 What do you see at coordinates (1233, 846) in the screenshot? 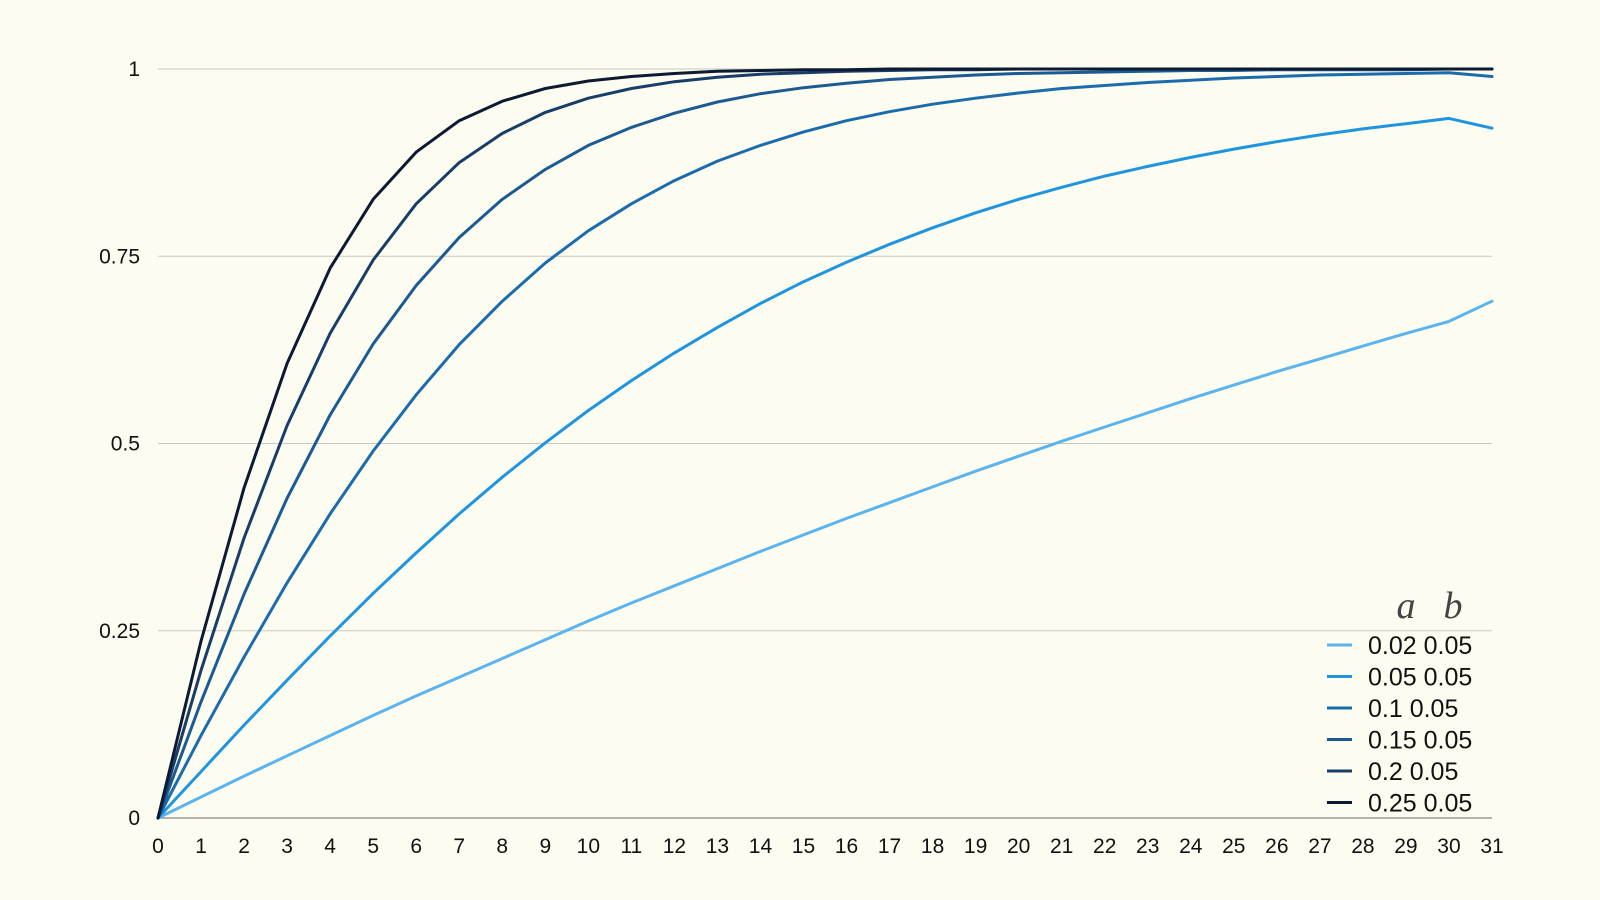
I see `x-tick-label: 25` at bounding box center [1233, 846].